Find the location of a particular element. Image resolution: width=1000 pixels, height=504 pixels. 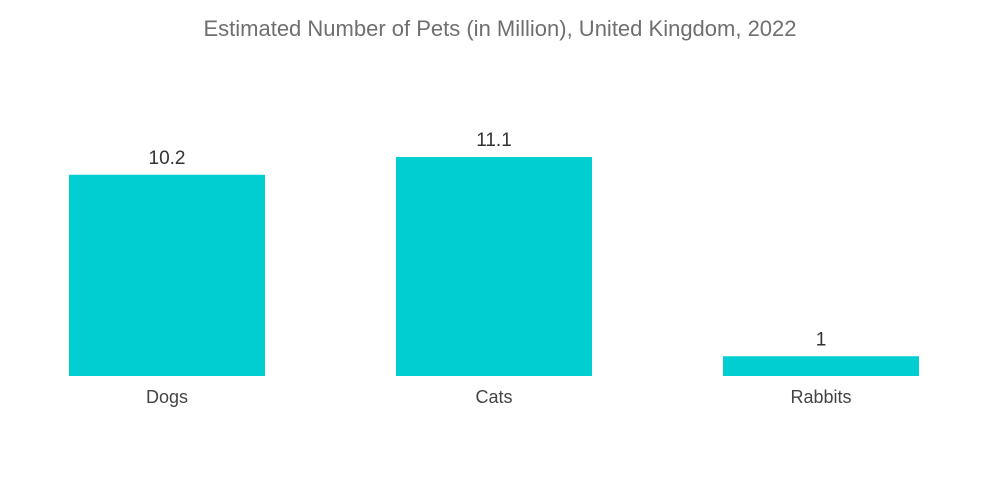

bar-dogs is located at coordinates (167, 275).